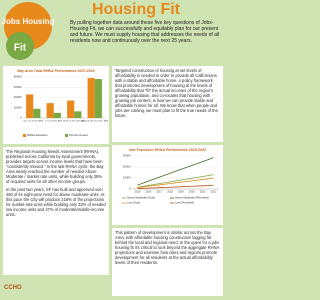 Image resolution: width=320 pixels, height=300 pixels. Describe the element at coordinates (18, 77) in the screenshot. I see `y-tick-label: 80000` at that location.